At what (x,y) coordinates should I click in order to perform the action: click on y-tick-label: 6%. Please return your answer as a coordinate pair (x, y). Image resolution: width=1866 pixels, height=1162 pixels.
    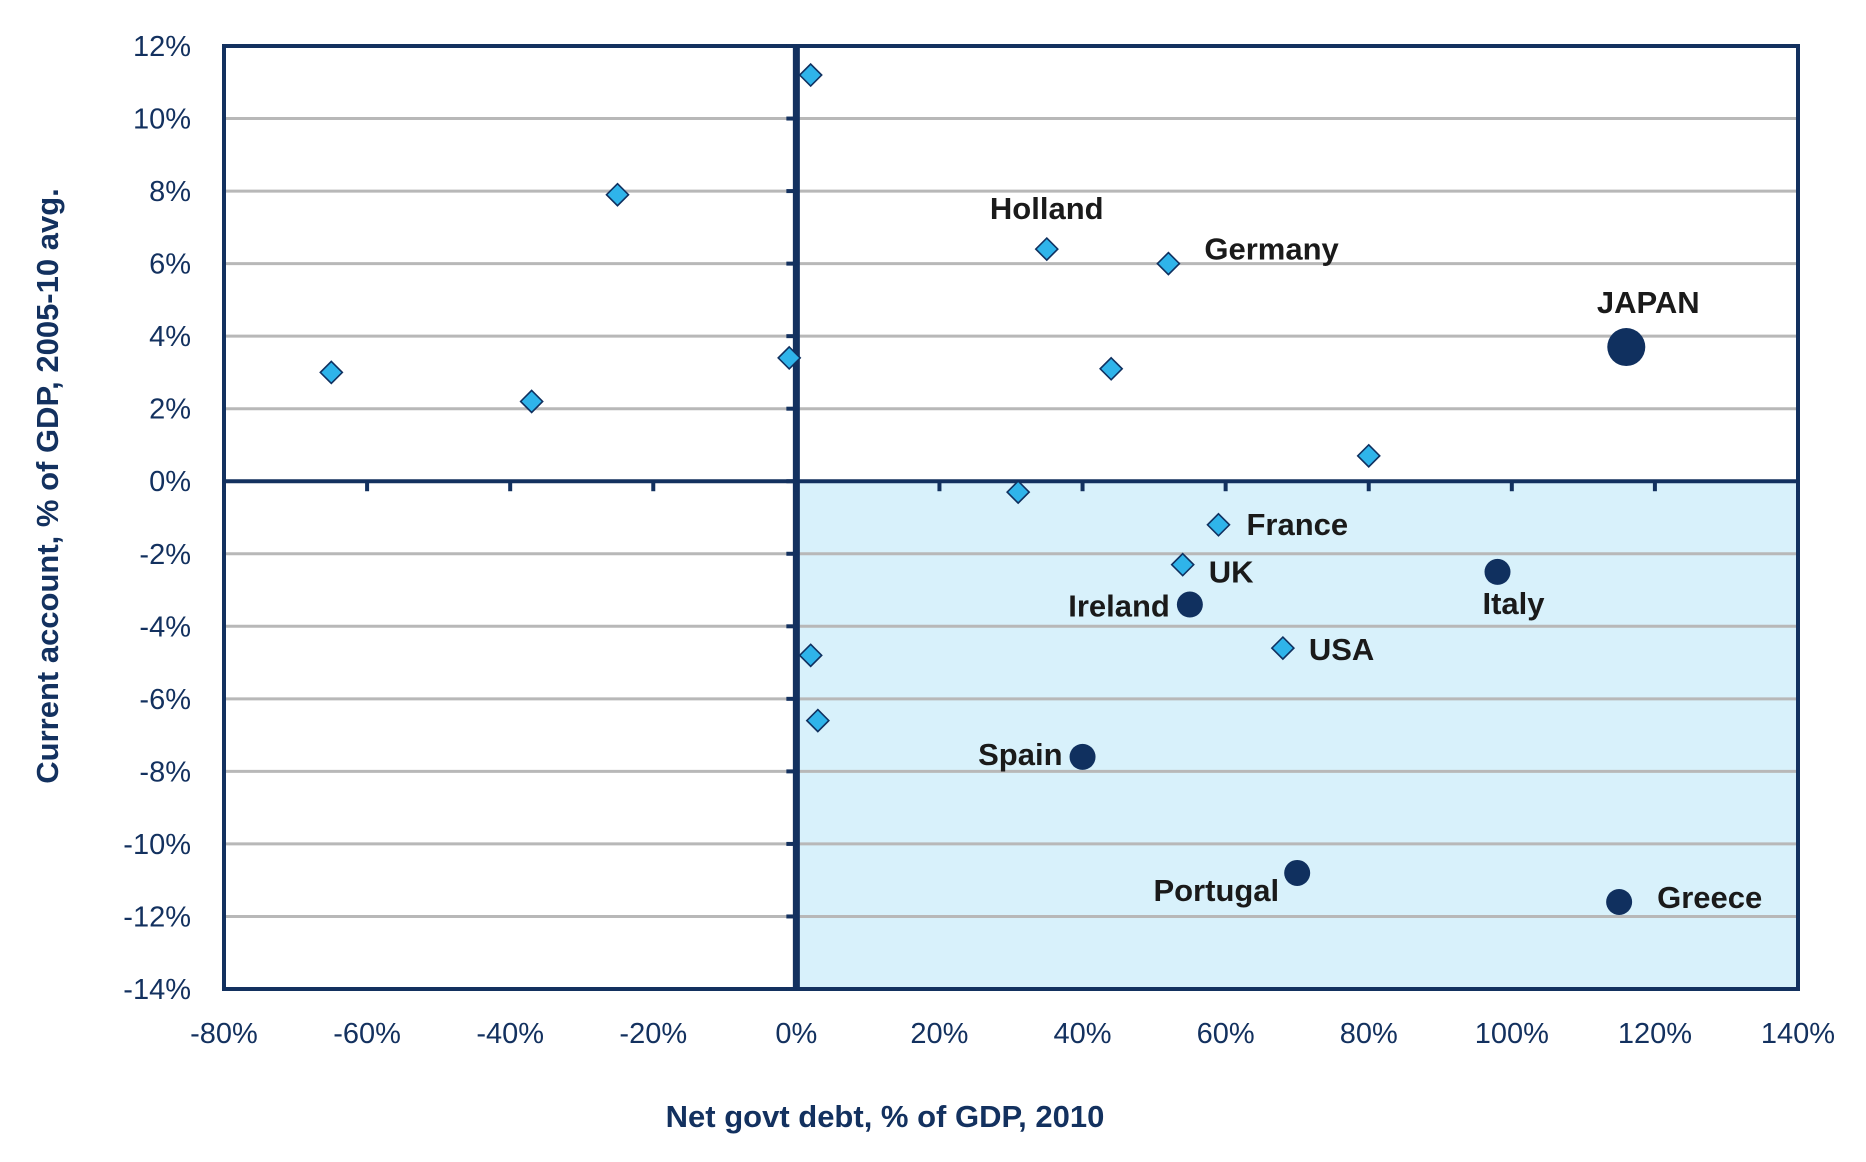
    Looking at the image, I should click on (170, 265).